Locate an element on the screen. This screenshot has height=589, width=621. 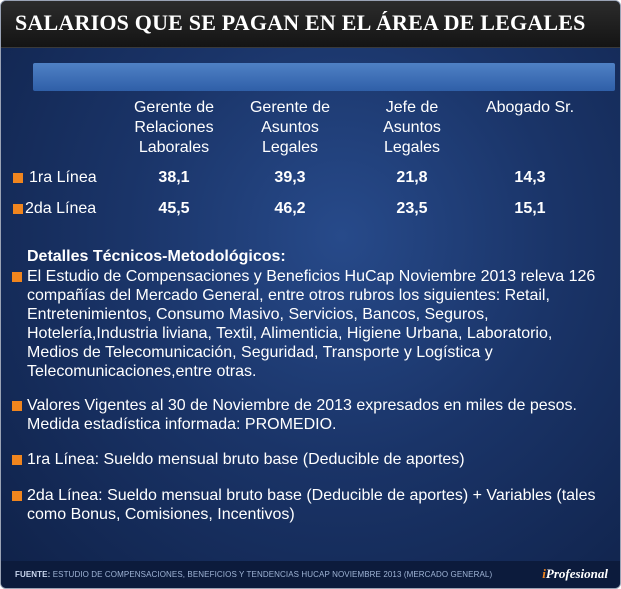
column-header-gerente-relaciones-laborales: Gerente de Relaciones Laborales is located at coordinates (174, 127).